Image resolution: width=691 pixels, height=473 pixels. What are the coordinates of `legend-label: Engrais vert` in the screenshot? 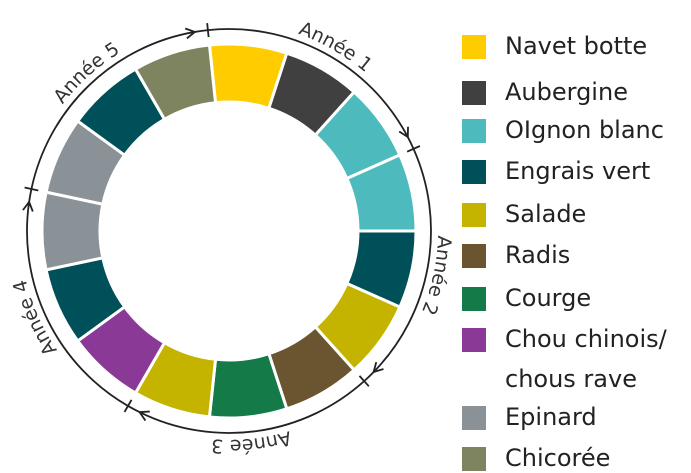 It's located at (577, 171).